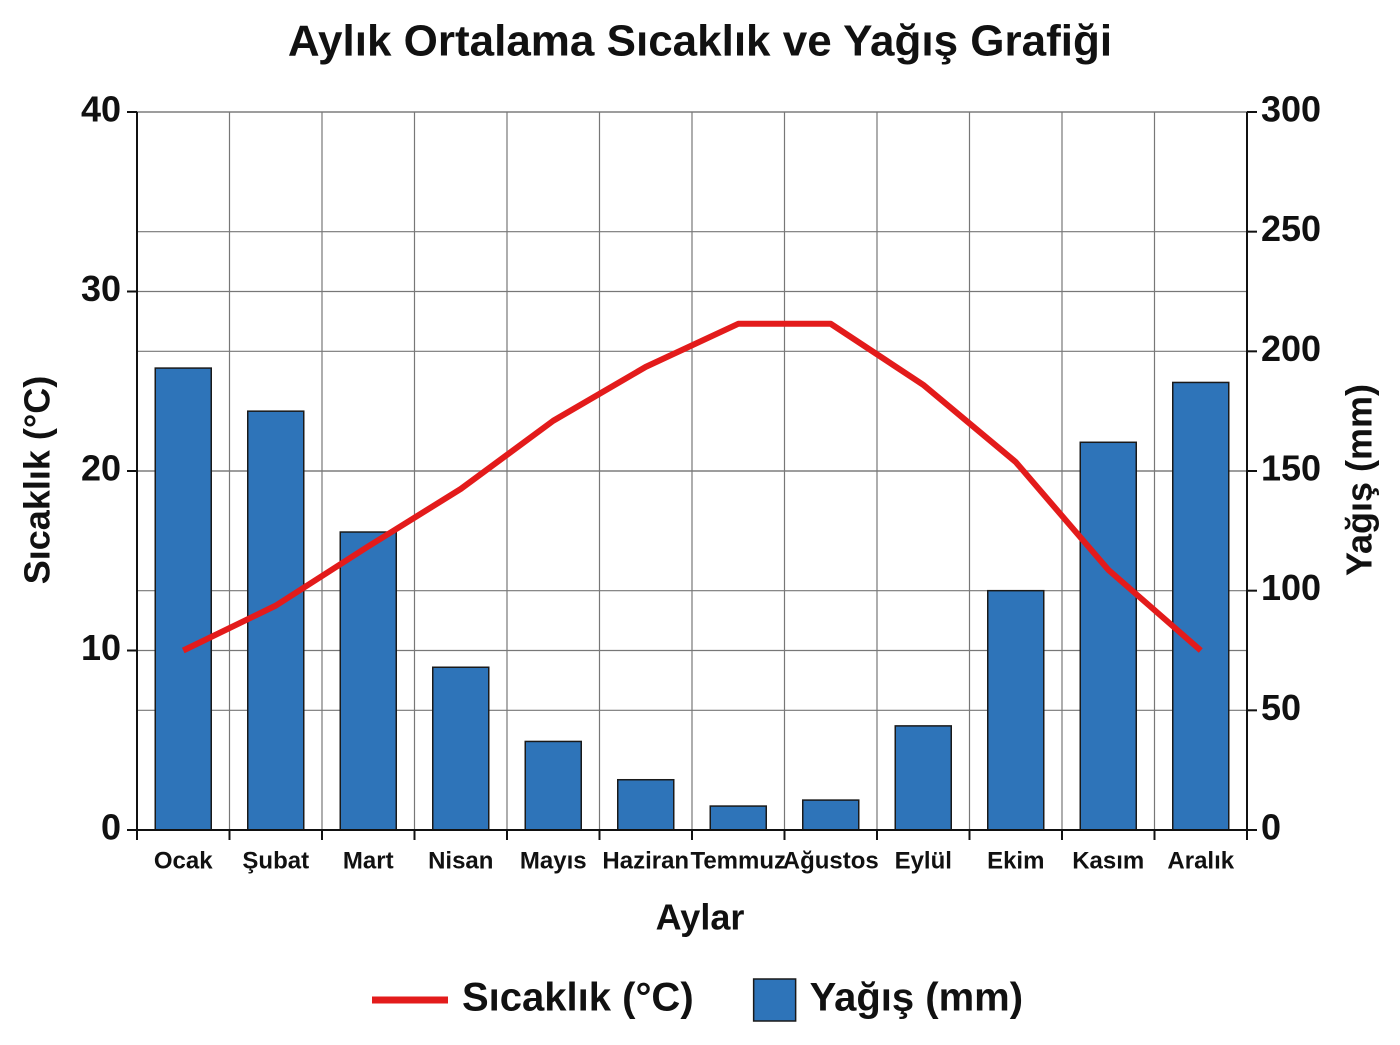 The image size is (1400, 1045). Describe the element at coordinates (1291, 228) in the screenshot. I see `y2-tick-label: 250` at that location.